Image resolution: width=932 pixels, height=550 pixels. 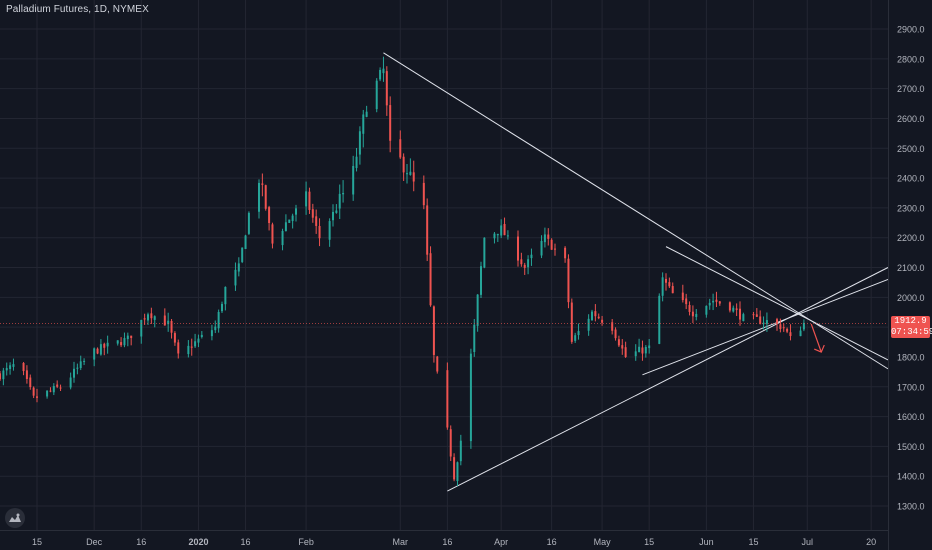 What do you see at coordinates (15, 518) in the screenshot?
I see `tradingview-logo-icon` at bounding box center [15, 518].